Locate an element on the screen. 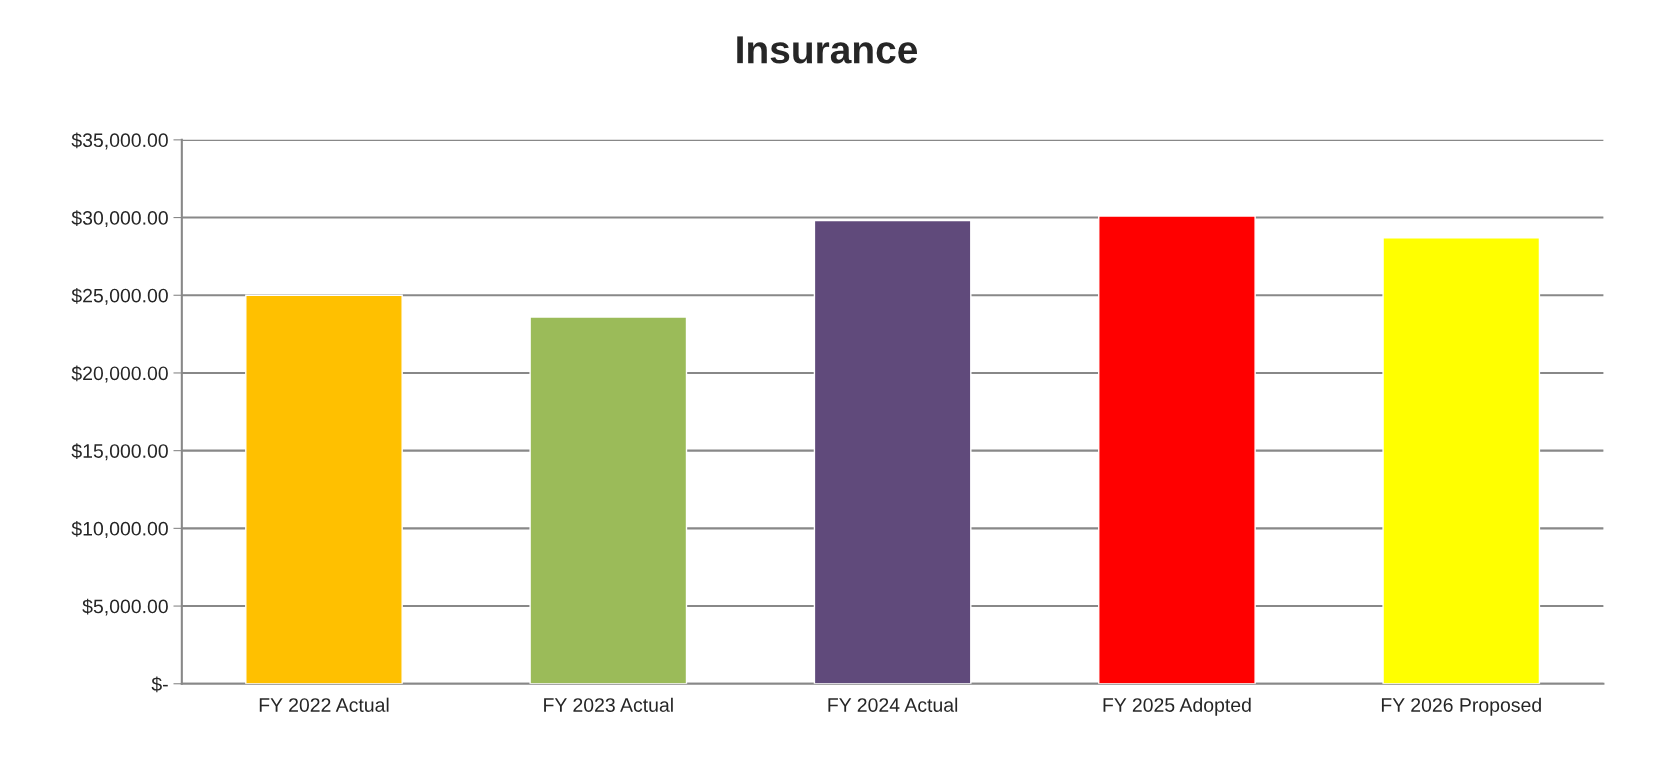 This screenshot has width=1653, height=777. y-tick-label: $25,000.00 is located at coordinates (119, 296).